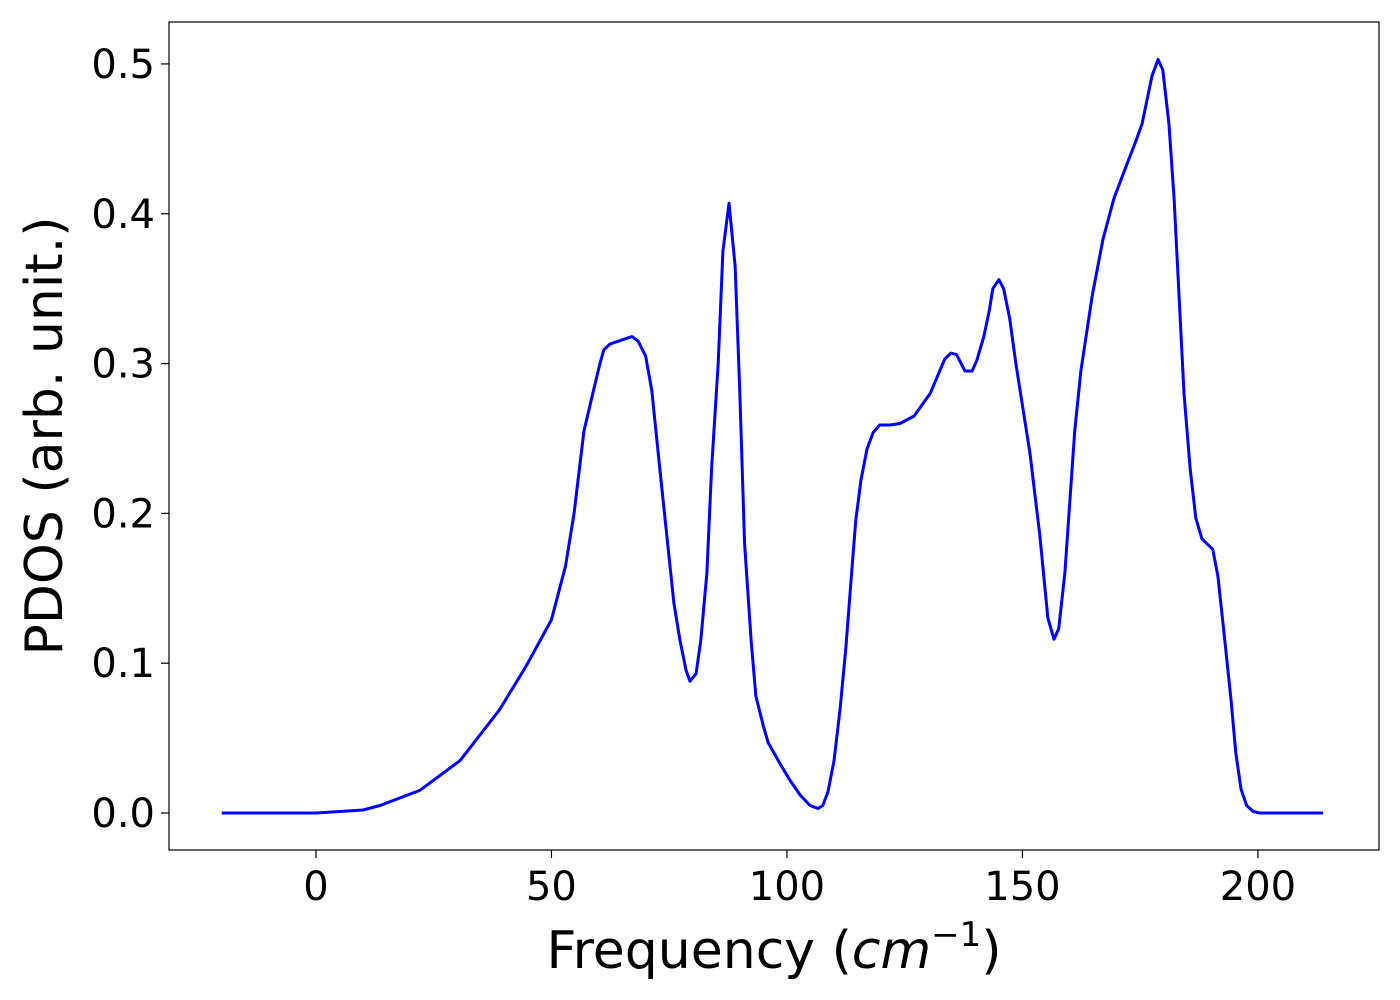  Describe the element at coordinates (991, 951) in the screenshot. I see `x-label-close: )` at that location.